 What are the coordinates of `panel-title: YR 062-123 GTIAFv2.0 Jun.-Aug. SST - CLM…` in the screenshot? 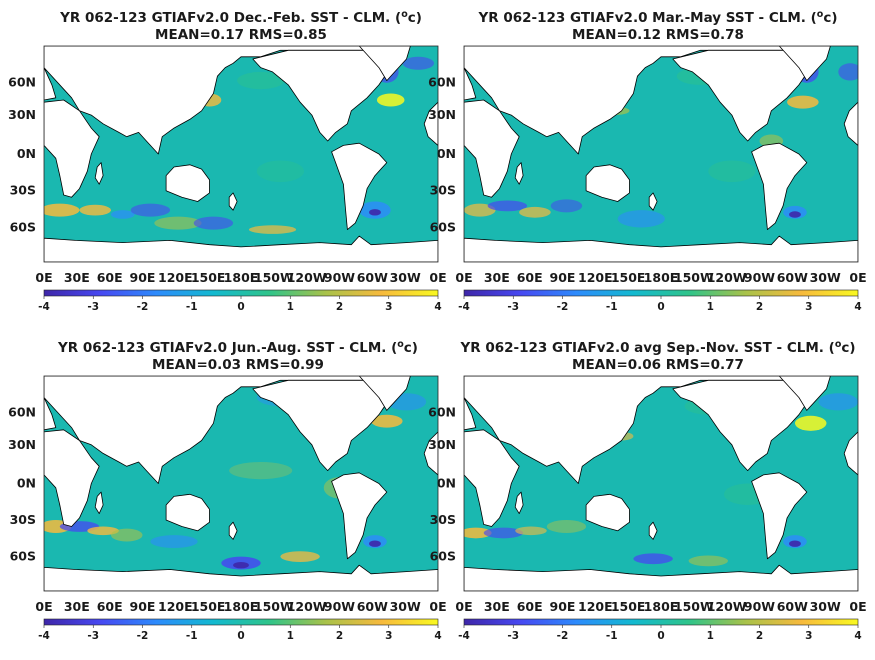 It's located at (237, 347).